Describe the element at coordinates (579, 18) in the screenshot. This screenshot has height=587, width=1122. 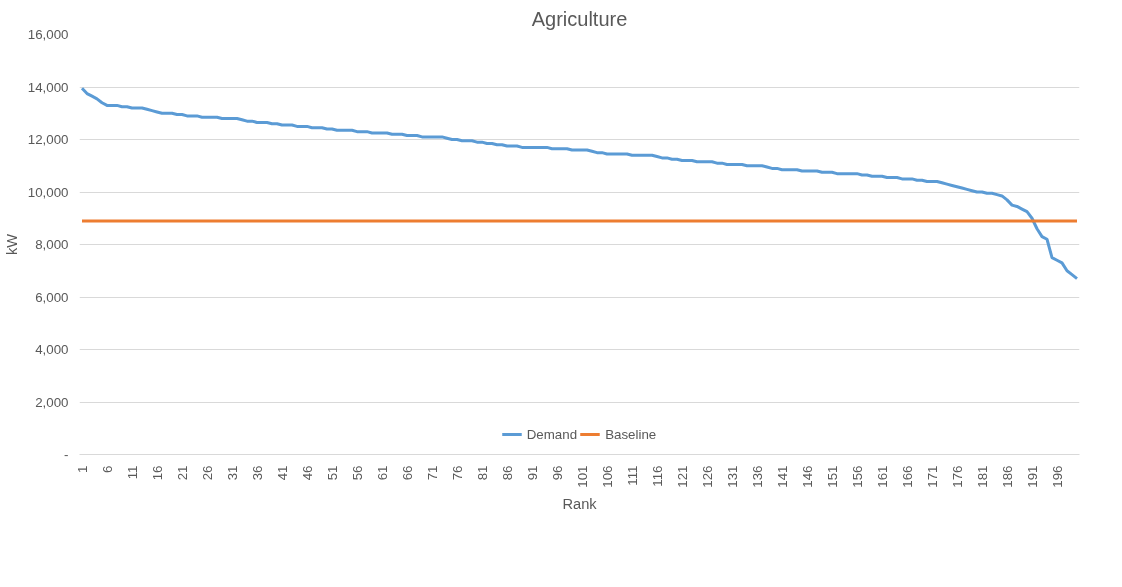
I see `chart-title: Agriculture` at that location.